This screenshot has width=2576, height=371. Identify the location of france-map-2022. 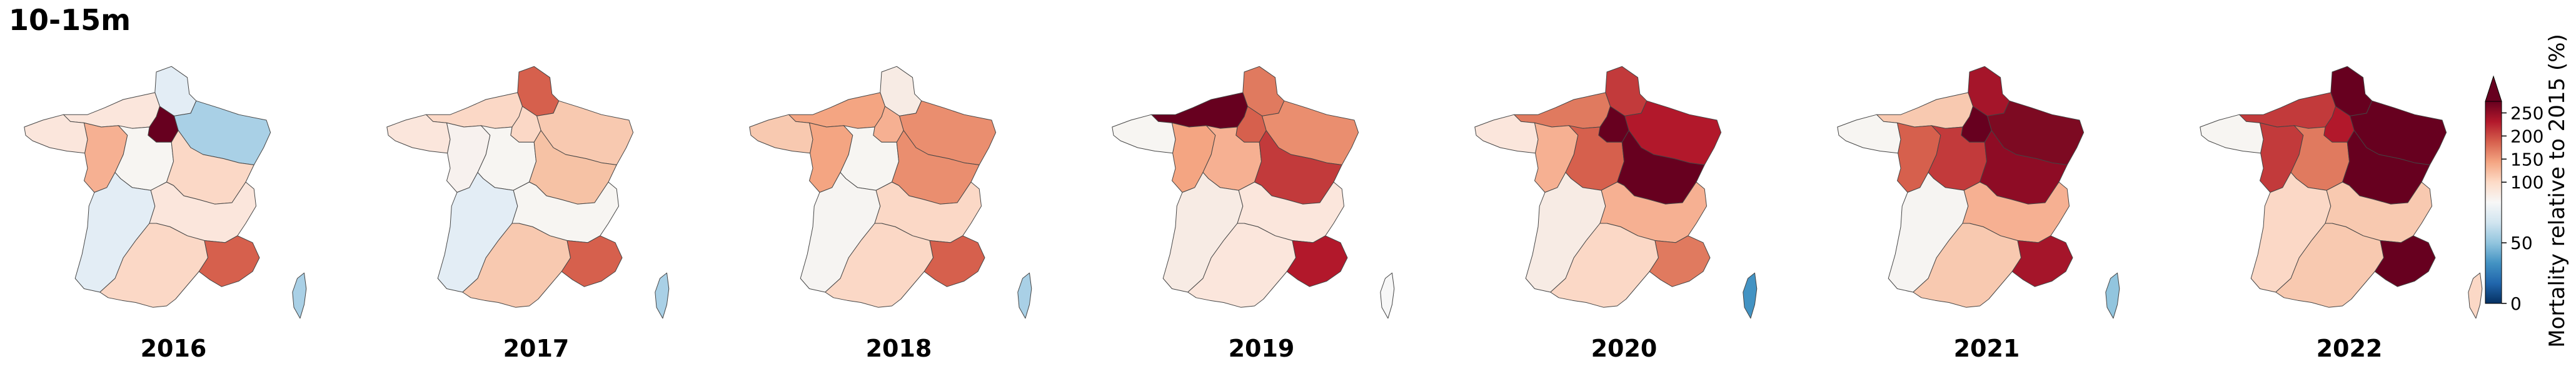
(2341, 192).